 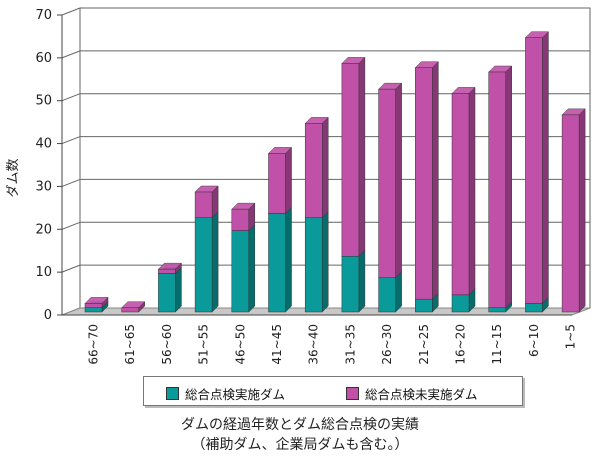 I want to click on x-tick-label: 66~70, so click(x=94, y=344).